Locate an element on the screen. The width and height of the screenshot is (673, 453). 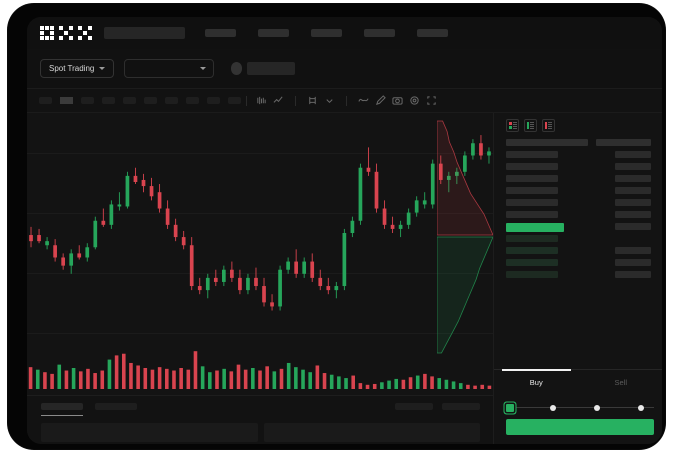
order-book-view-modes is located at coordinates (578, 122).